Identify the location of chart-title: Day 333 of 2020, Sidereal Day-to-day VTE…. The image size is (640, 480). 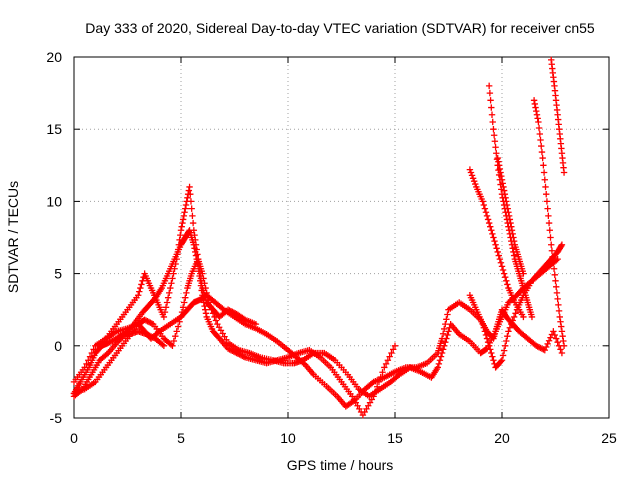
(340, 28).